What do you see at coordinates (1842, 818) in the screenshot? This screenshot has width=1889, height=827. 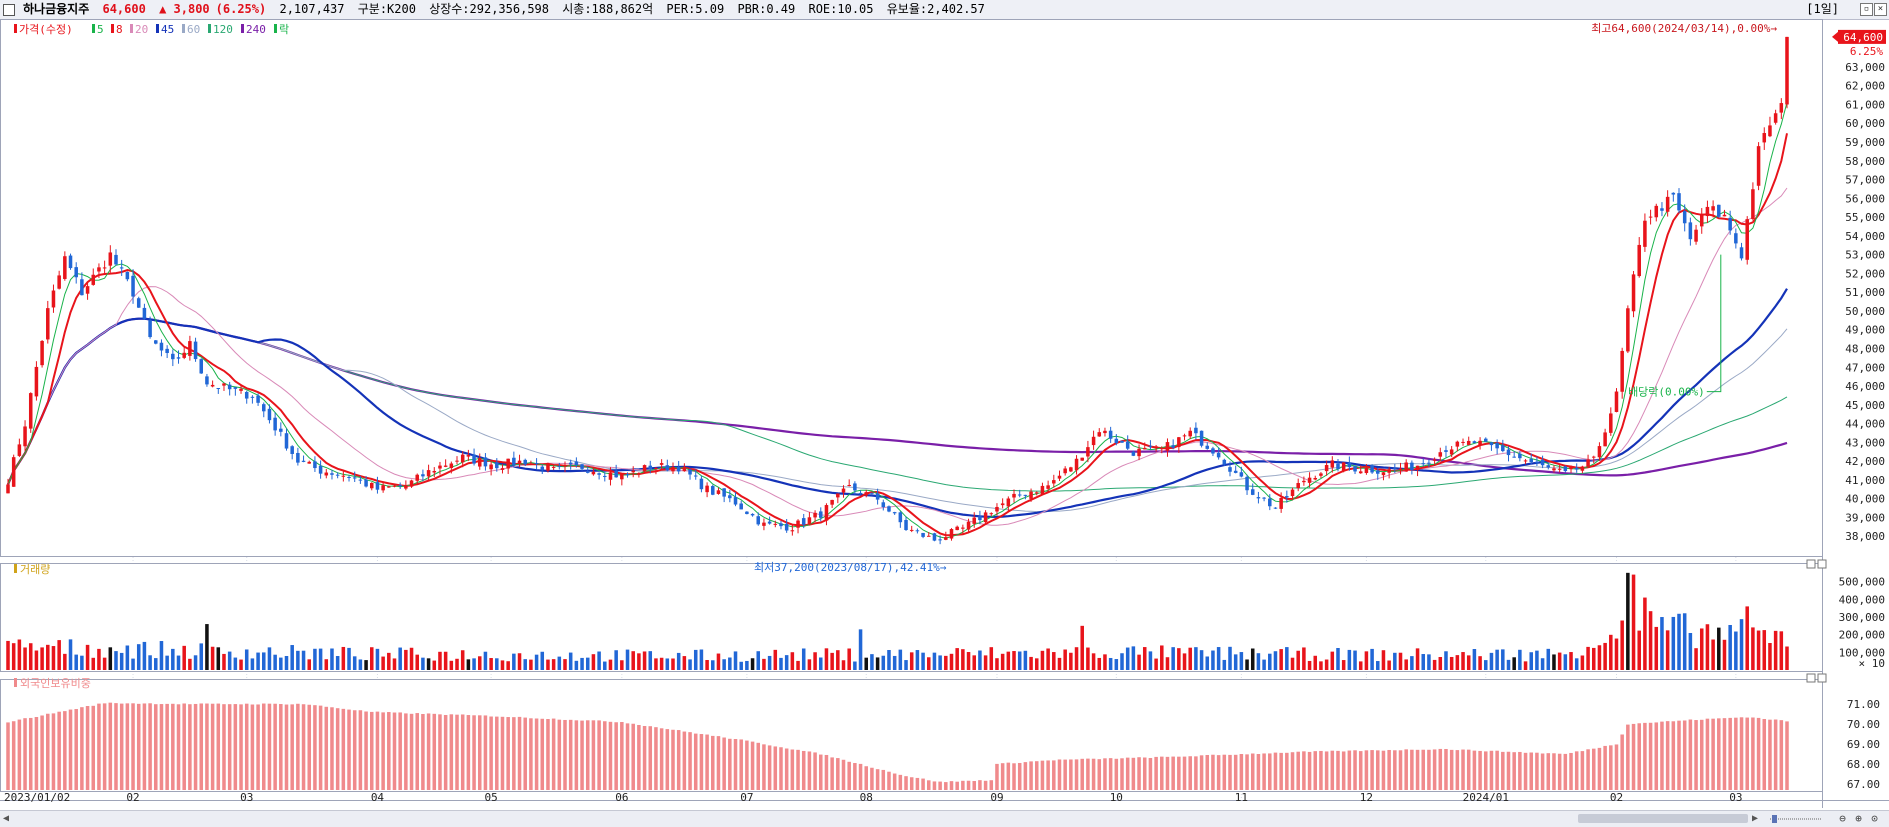 I see `zoom-out-icon: ⊖` at bounding box center [1842, 818].